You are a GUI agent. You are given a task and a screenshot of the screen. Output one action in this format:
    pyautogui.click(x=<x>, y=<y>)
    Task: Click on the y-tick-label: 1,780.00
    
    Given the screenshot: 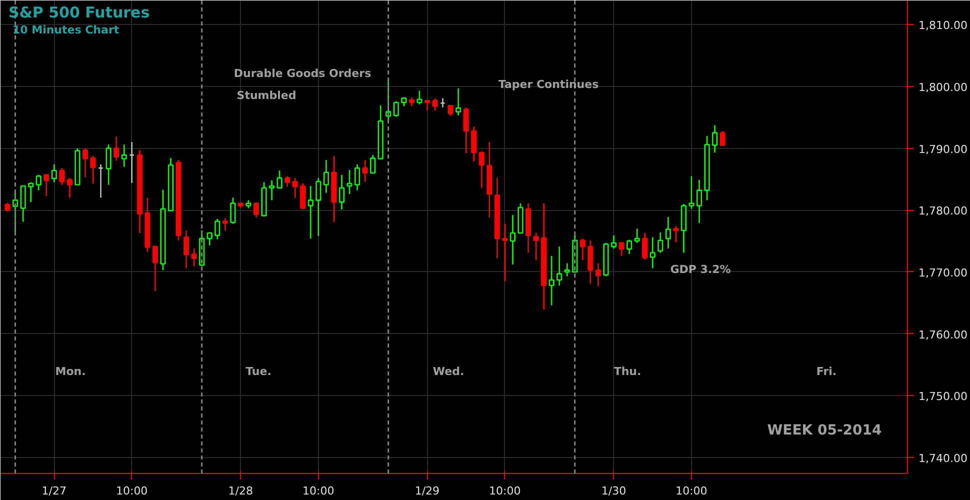 What is the action you would take?
    pyautogui.click(x=943, y=211)
    